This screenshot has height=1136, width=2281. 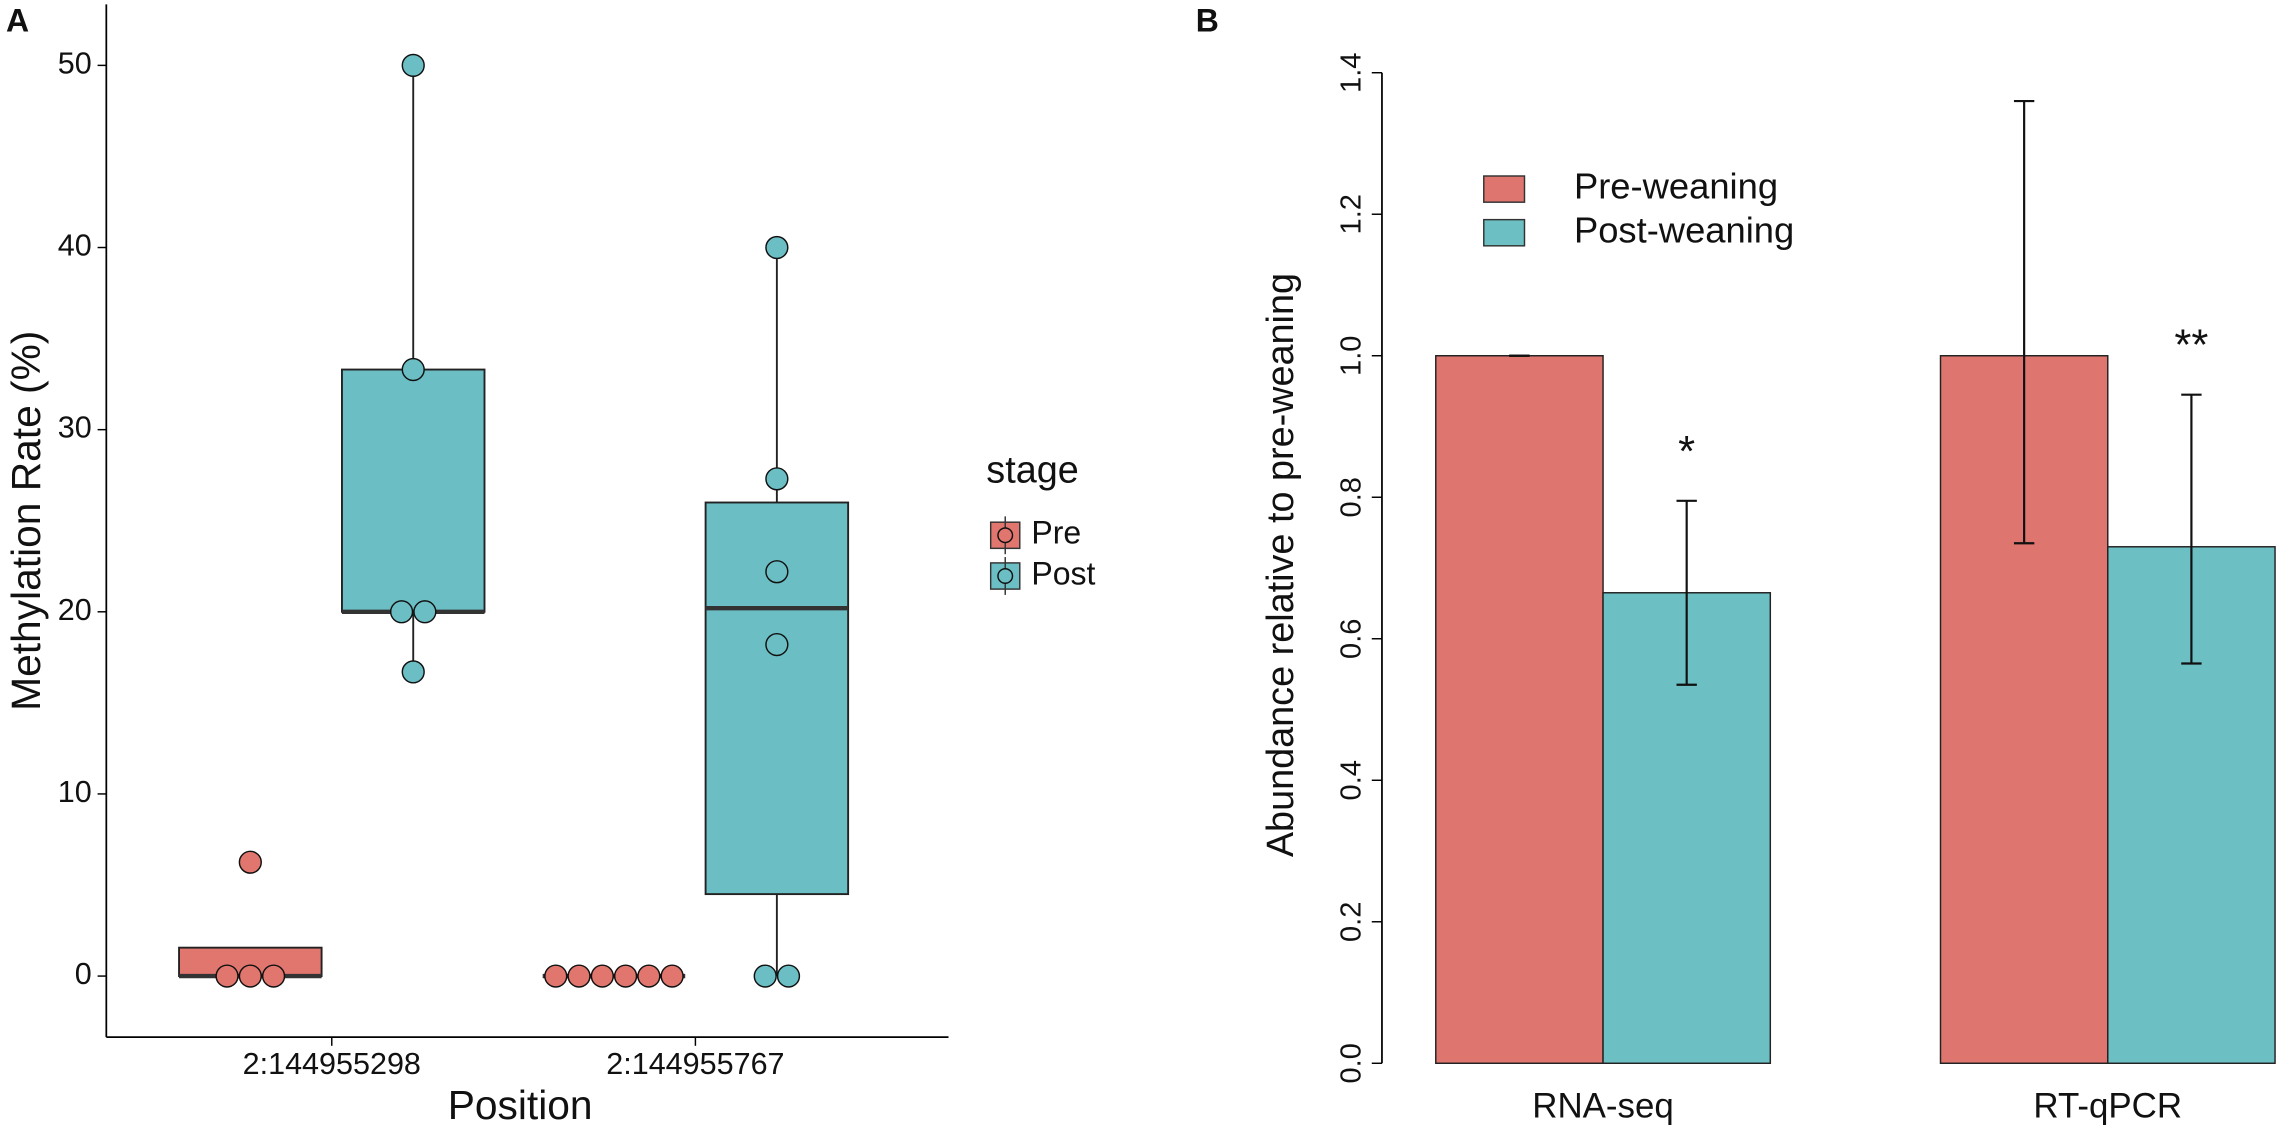 I want to click on y-tick-label: 1.2, so click(x=1352, y=214).